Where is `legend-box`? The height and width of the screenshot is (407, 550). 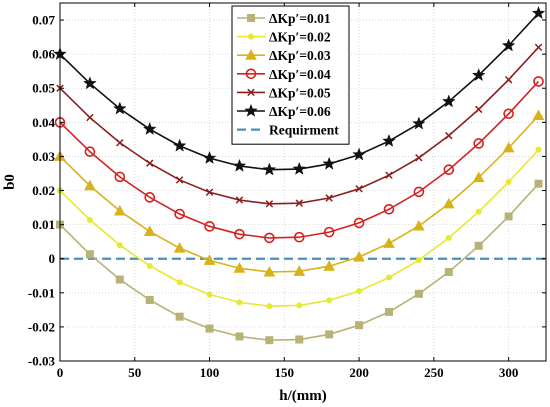 legend-box is located at coordinates (290, 75).